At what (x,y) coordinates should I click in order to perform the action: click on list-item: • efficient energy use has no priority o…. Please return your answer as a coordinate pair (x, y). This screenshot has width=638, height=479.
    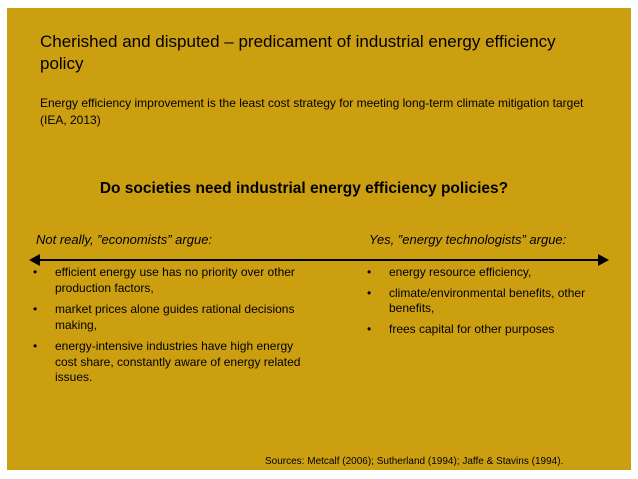
    Looking at the image, I should click on (168, 280).